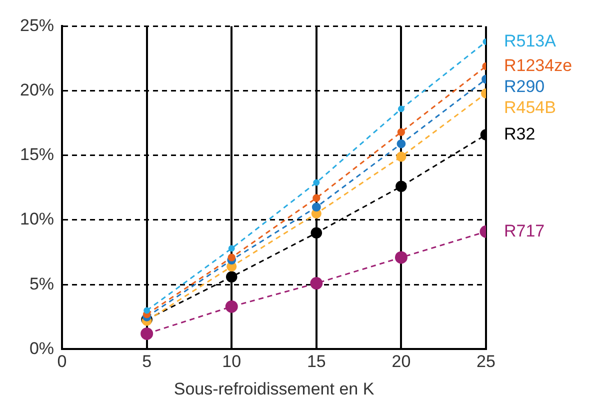 Image resolution: width=594 pixels, height=416 pixels. I want to click on series-label: R717, so click(524, 230).